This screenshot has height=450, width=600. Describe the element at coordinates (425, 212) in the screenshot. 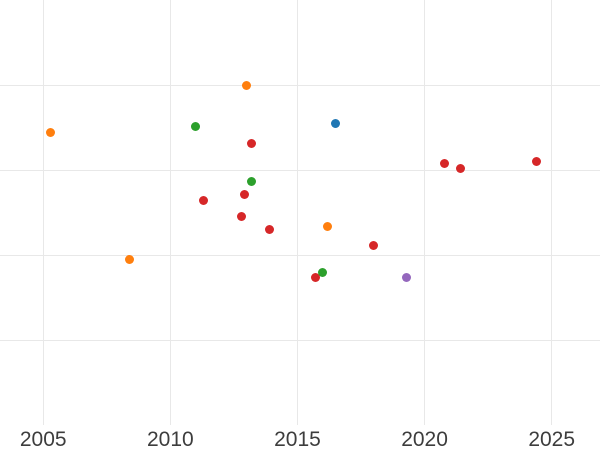

I see `x-gridline-2020` at that location.